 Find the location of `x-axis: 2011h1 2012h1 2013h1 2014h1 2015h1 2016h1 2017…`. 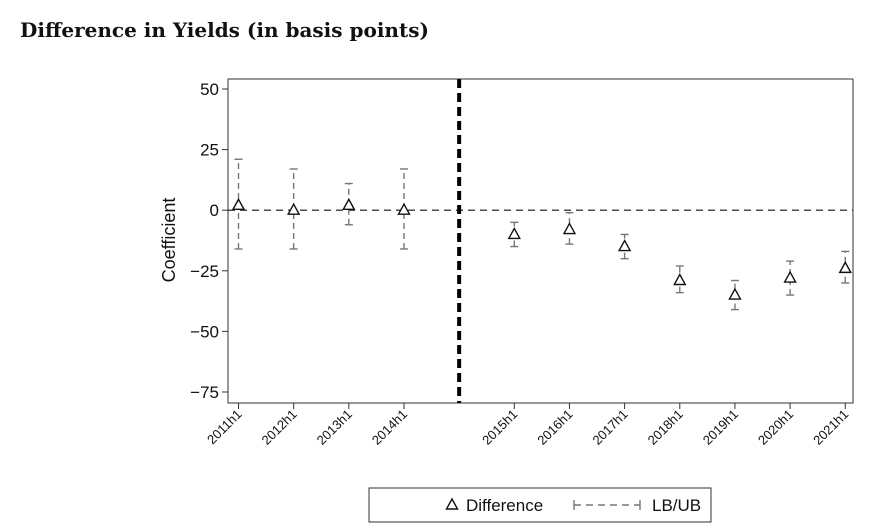

x-axis: 2011h1 2012h1 2013h1 2014h1 2015h1 2016h1 2017… is located at coordinates (527, 425).